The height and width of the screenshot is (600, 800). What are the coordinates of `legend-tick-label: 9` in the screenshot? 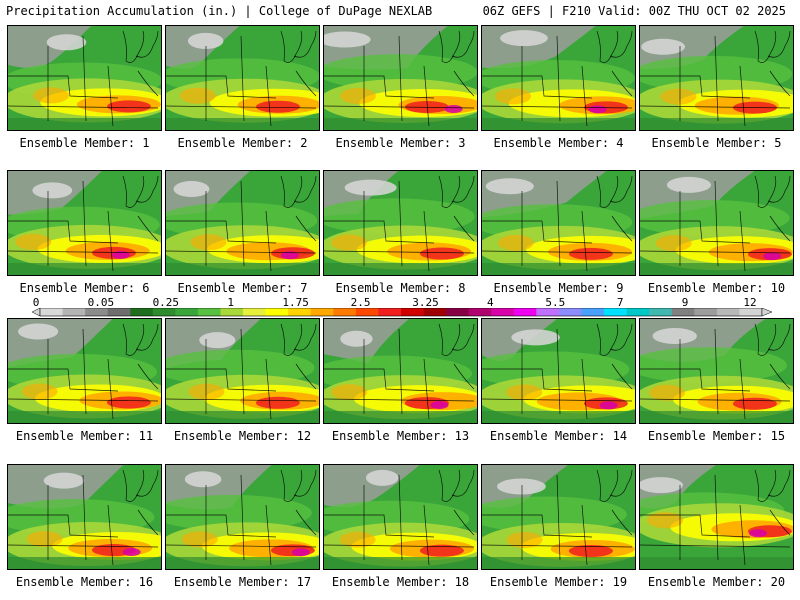 It's located at (685, 302).